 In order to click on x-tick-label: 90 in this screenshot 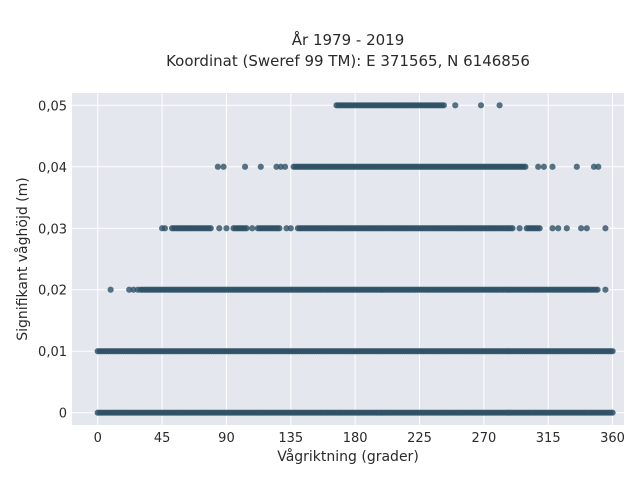, I will do `click(226, 438)`.